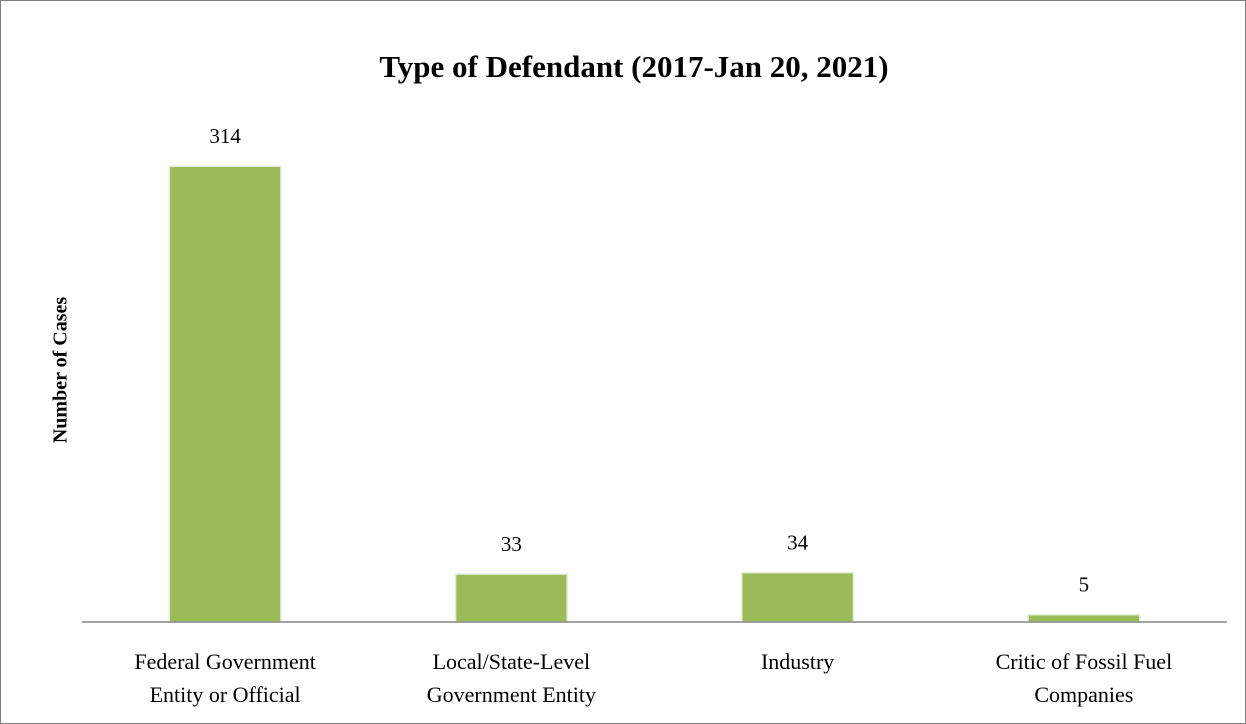 The width and height of the screenshot is (1246, 724). Describe the element at coordinates (1084, 678) in the screenshot. I see `x-tick-label: Critic of Fossil Fuel Companies` at that location.